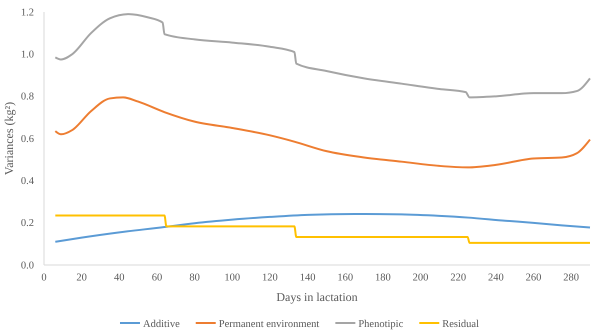  Describe the element at coordinates (194, 278) in the screenshot. I see `x-tick-label: 80` at that location.